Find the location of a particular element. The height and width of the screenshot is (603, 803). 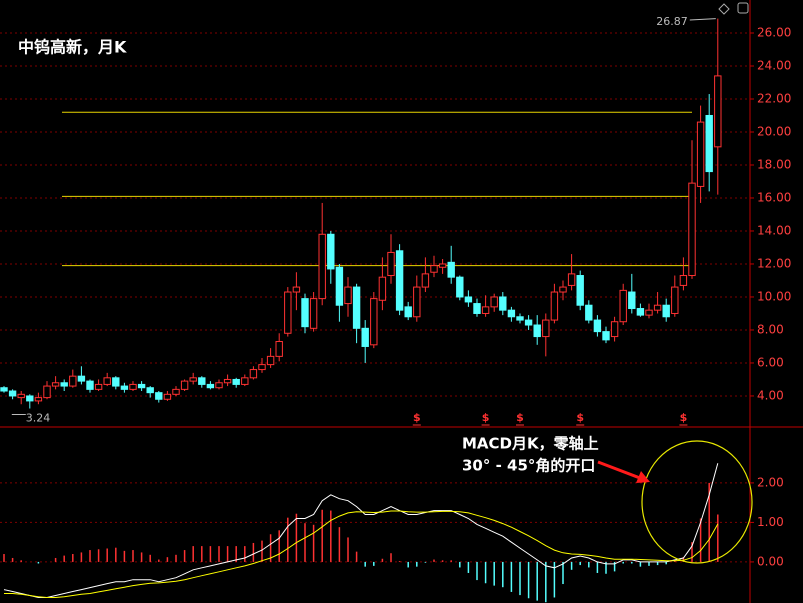

y-tick-label: 16.00 is located at coordinates (774, 197).